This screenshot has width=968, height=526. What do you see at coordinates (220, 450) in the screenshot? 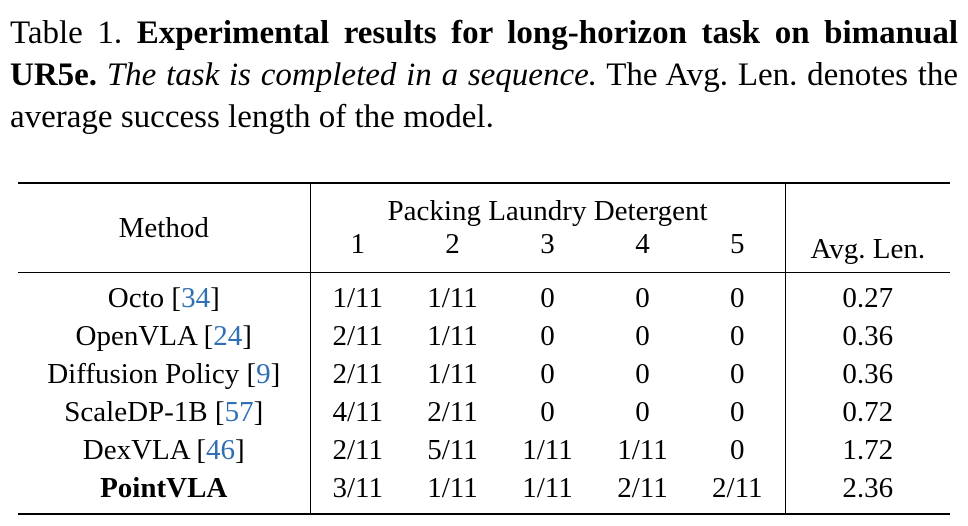
I see `citation: 46` at bounding box center [220, 450].